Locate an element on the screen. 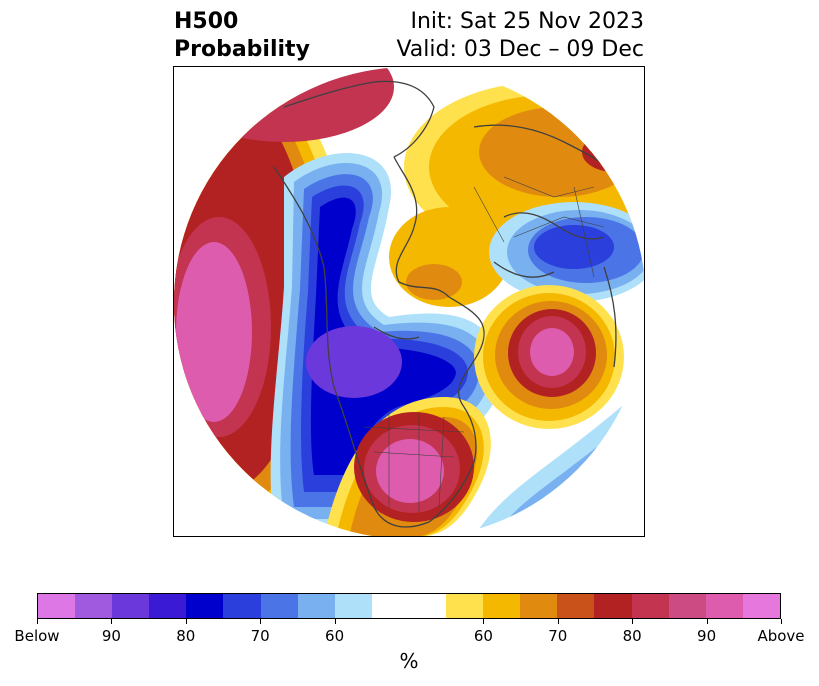  colorbar-unit-label: % is located at coordinates (409, 661).